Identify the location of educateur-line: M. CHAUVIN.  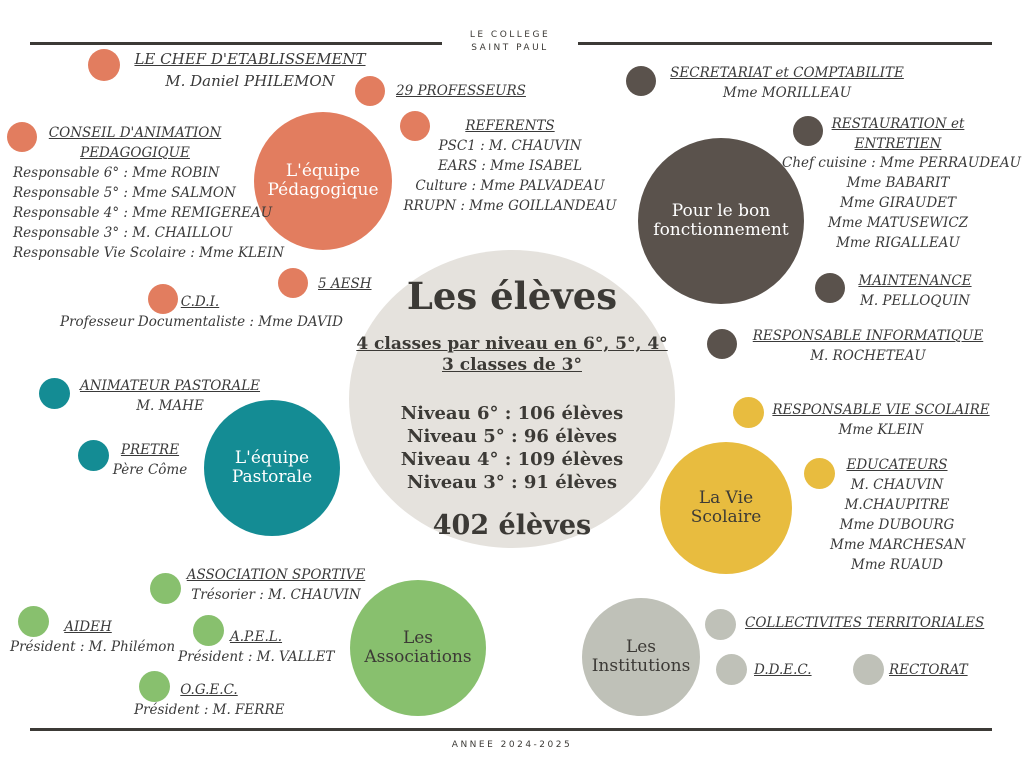
(897, 485).